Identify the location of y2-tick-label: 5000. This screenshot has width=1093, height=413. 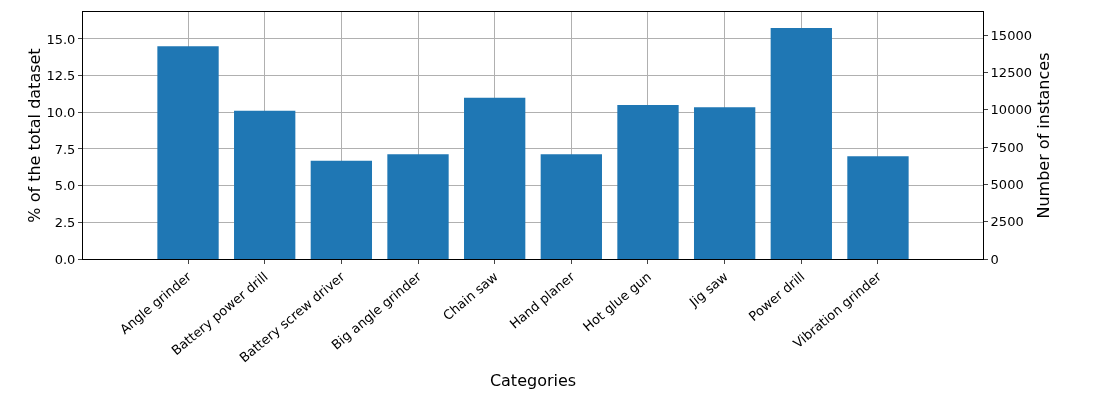
(1007, 184).